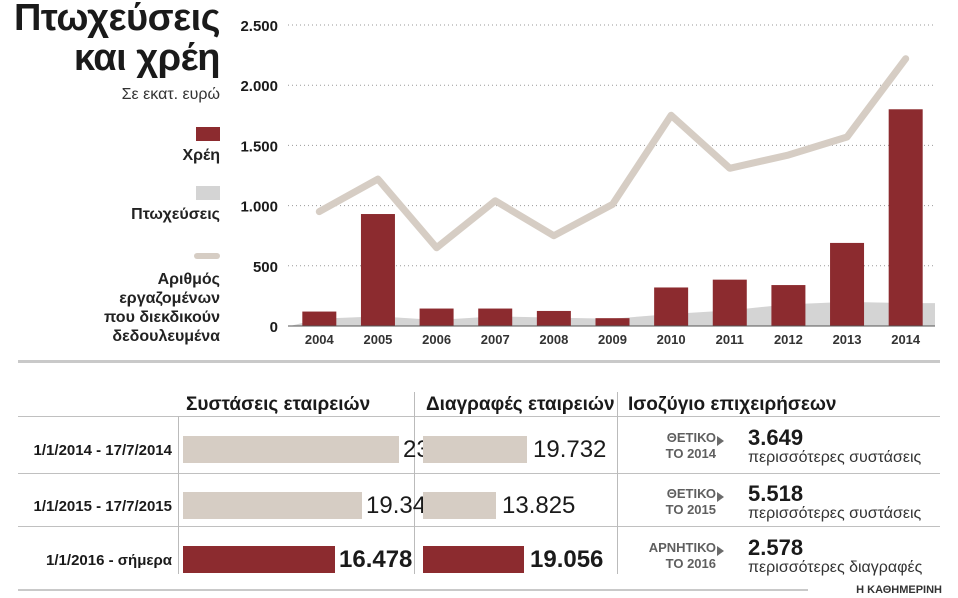 Image resolution: width=958 pixels, height=598 pixels. I want to click on col-head-deleted: Διαγραφές εταιρειών, so click(520, 404).